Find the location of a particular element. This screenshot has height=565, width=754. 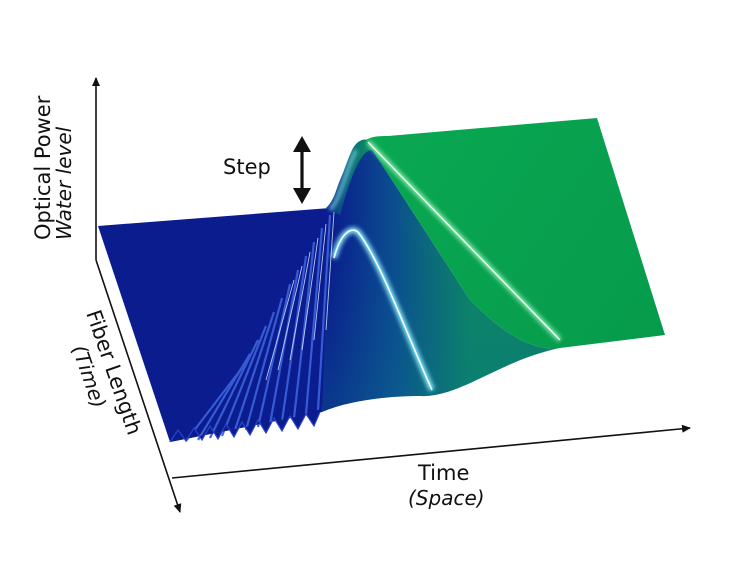

vertical-axis-label: Optical Power is located at coordinates (43, 167).